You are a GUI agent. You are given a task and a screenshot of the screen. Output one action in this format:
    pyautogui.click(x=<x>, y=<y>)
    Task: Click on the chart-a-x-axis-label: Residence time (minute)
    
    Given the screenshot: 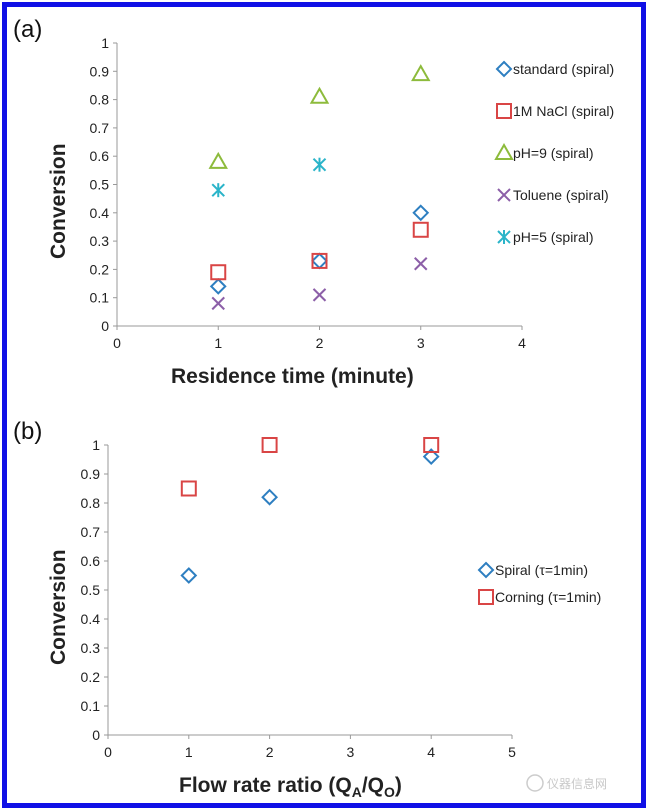 What is the action you would take?
    pyautogui.click(x=292, y=376)
    